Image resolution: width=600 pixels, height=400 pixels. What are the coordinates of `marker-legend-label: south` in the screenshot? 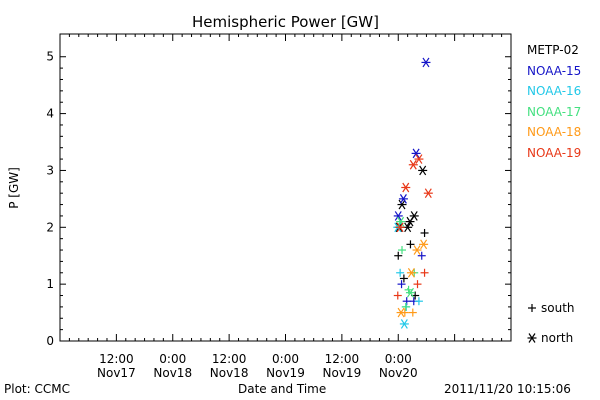 It's located at (558, 308).